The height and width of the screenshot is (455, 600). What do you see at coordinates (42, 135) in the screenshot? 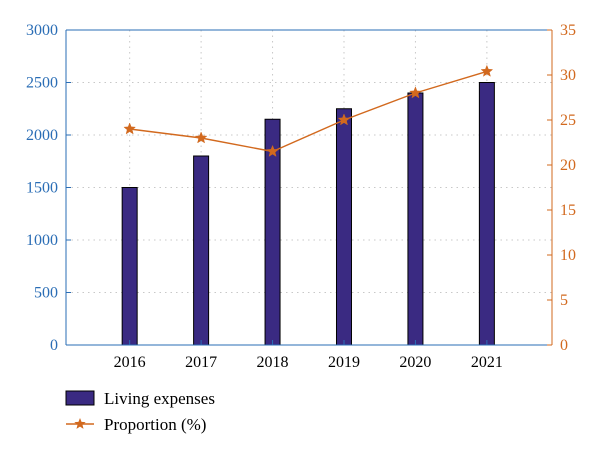
I see `y-left-tick-label: 2000` at bounding box center [42, 135].